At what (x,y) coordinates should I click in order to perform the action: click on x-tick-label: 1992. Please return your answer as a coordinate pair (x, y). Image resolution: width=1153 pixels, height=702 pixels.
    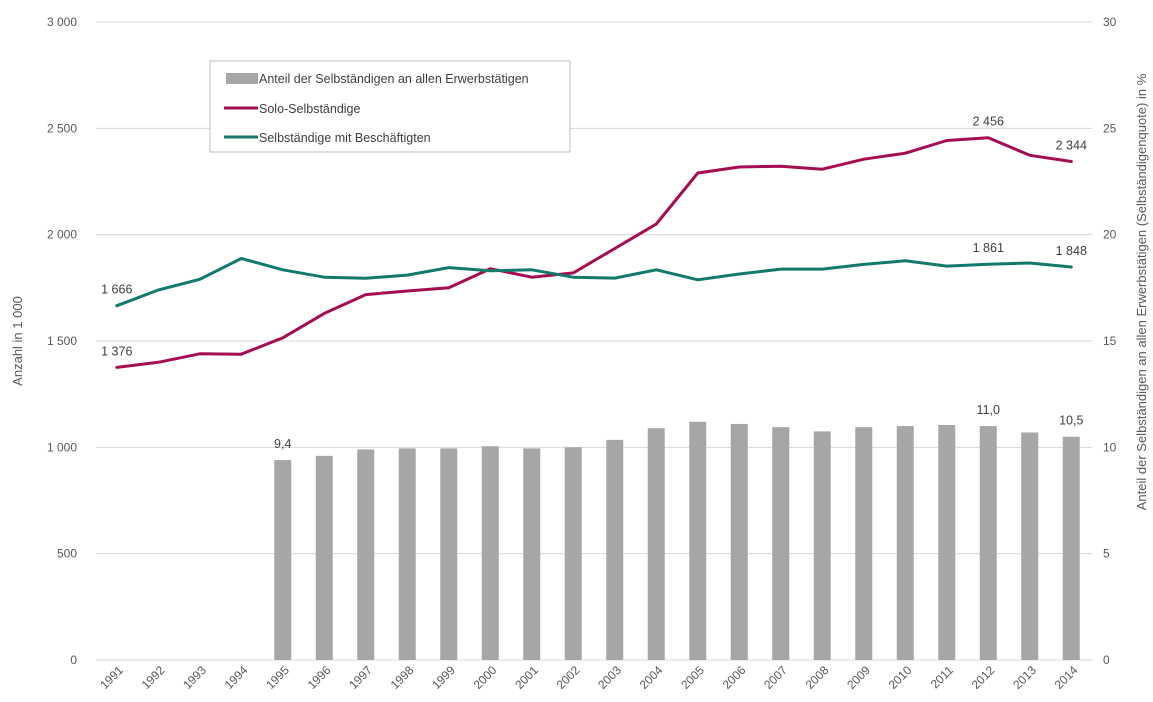
    Looking at the image, I should click on (153, 677).